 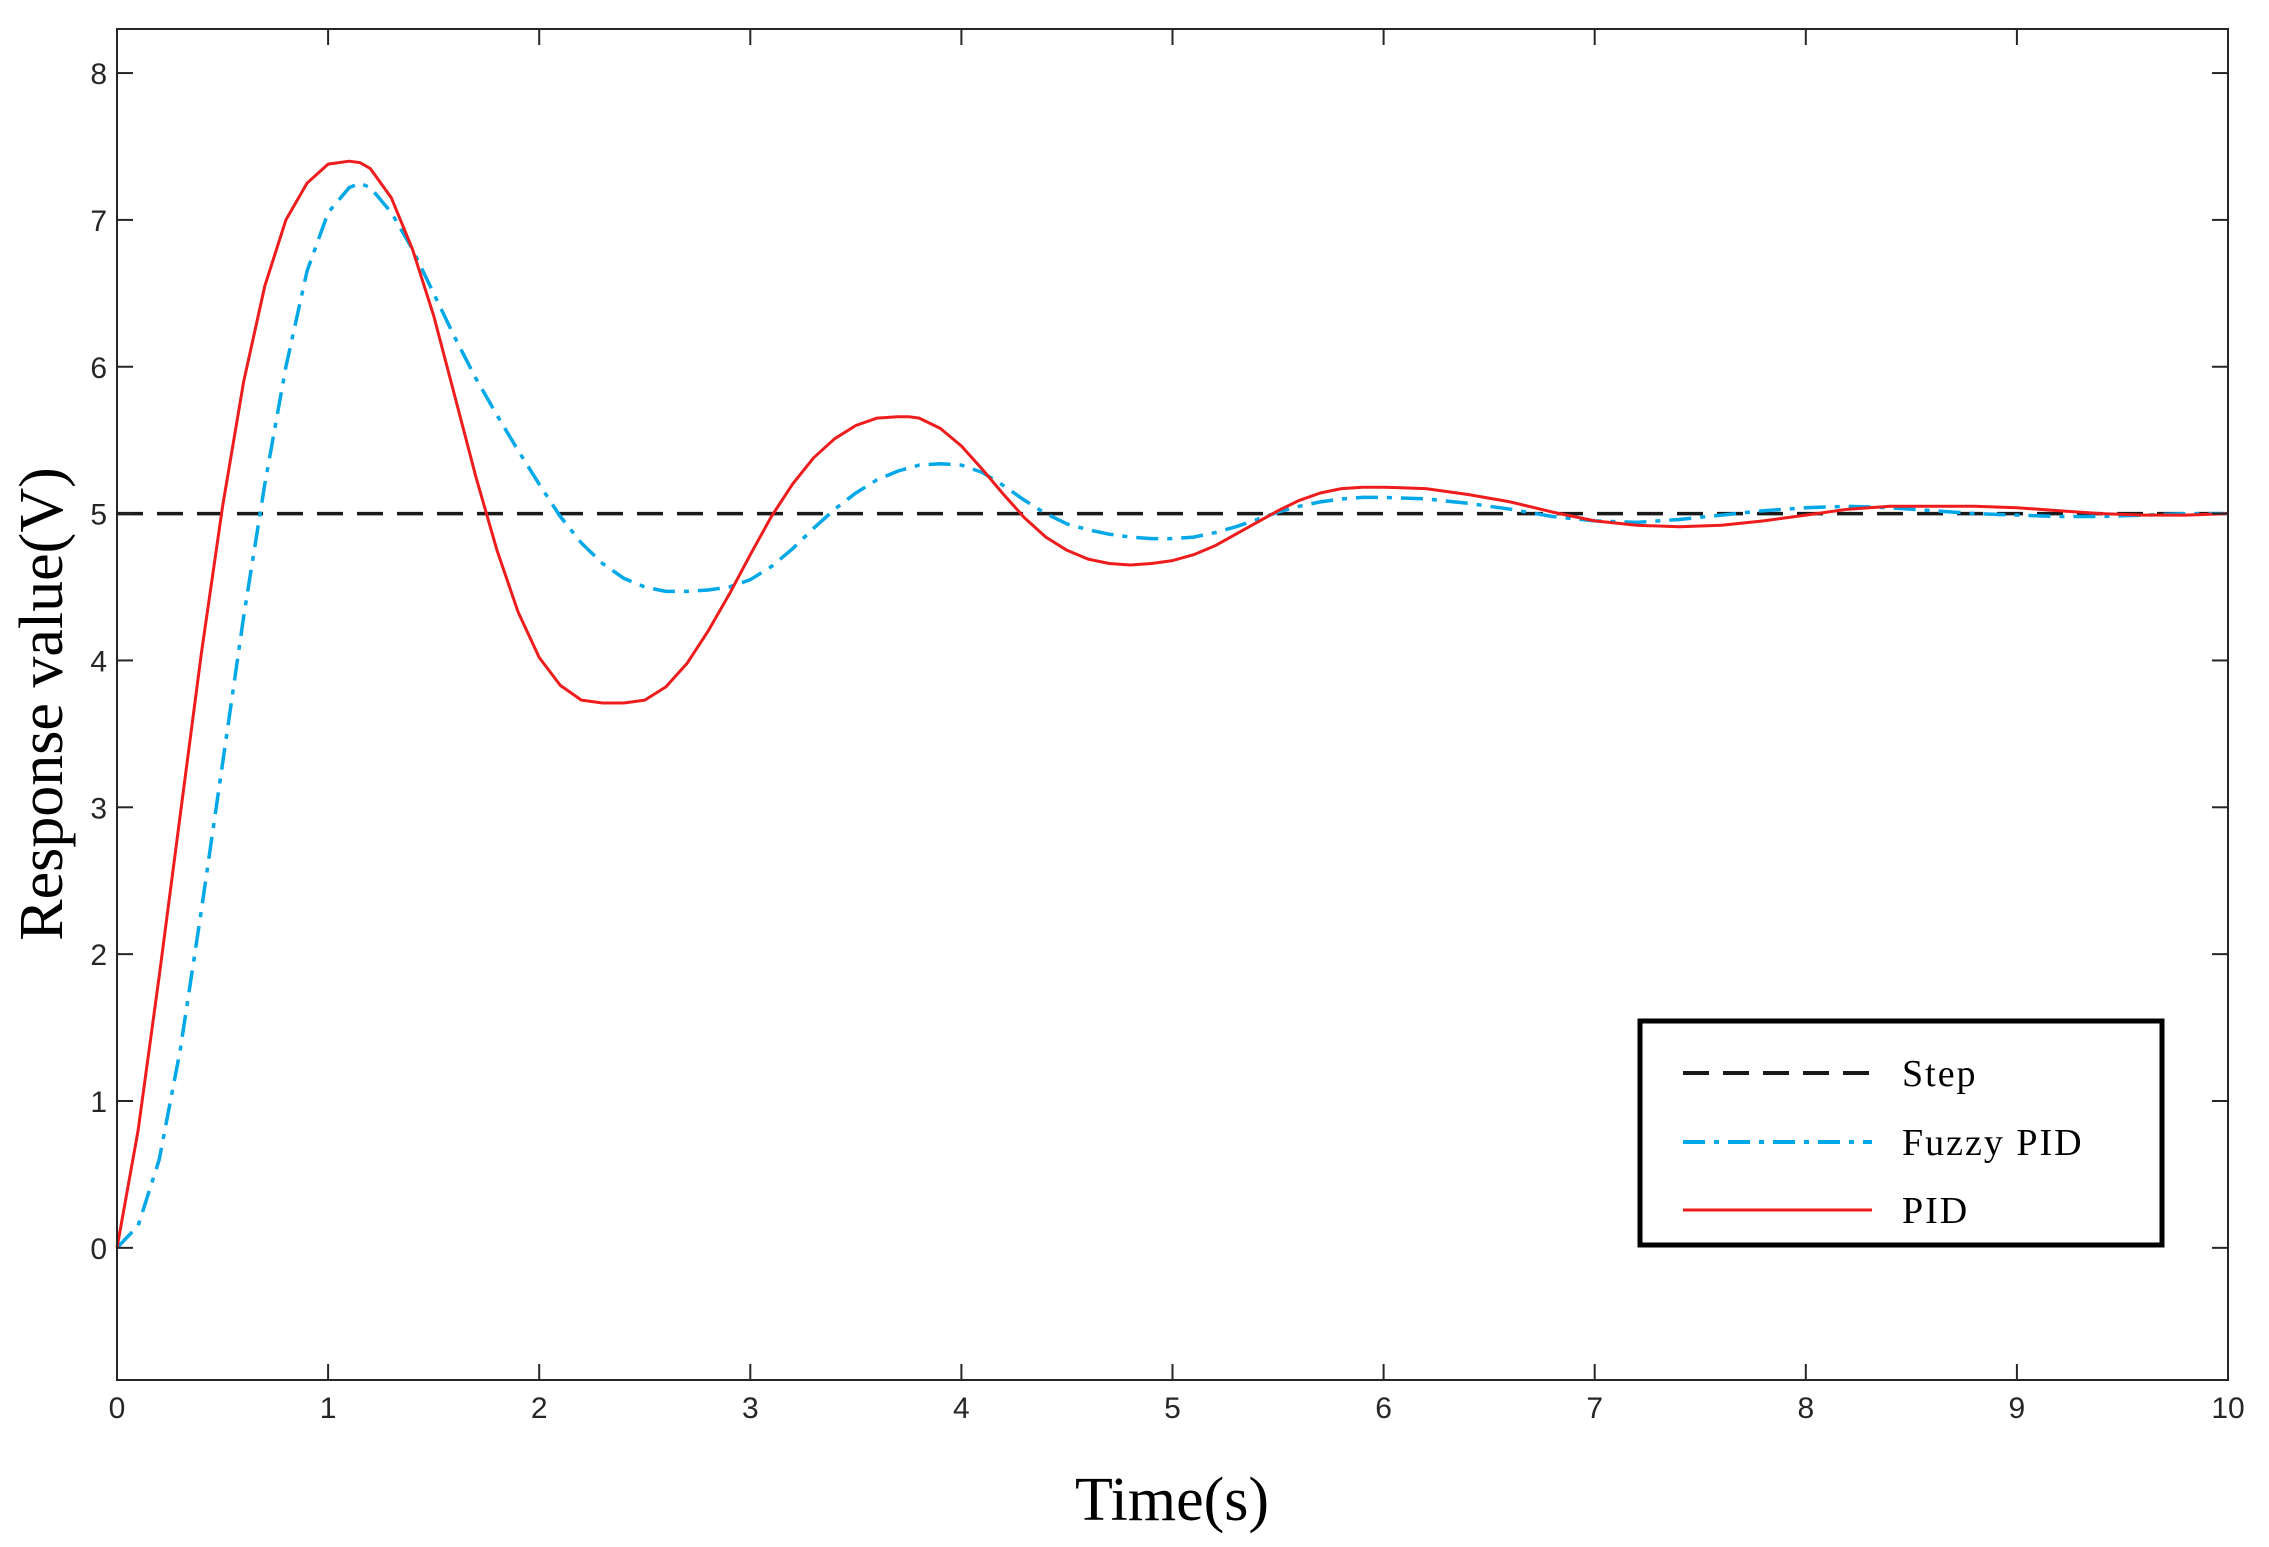 What do you see at coordinates (328, 1408) in the screenshot?
I see `x-tick-label: 1` at bounding box center [328, 1408].